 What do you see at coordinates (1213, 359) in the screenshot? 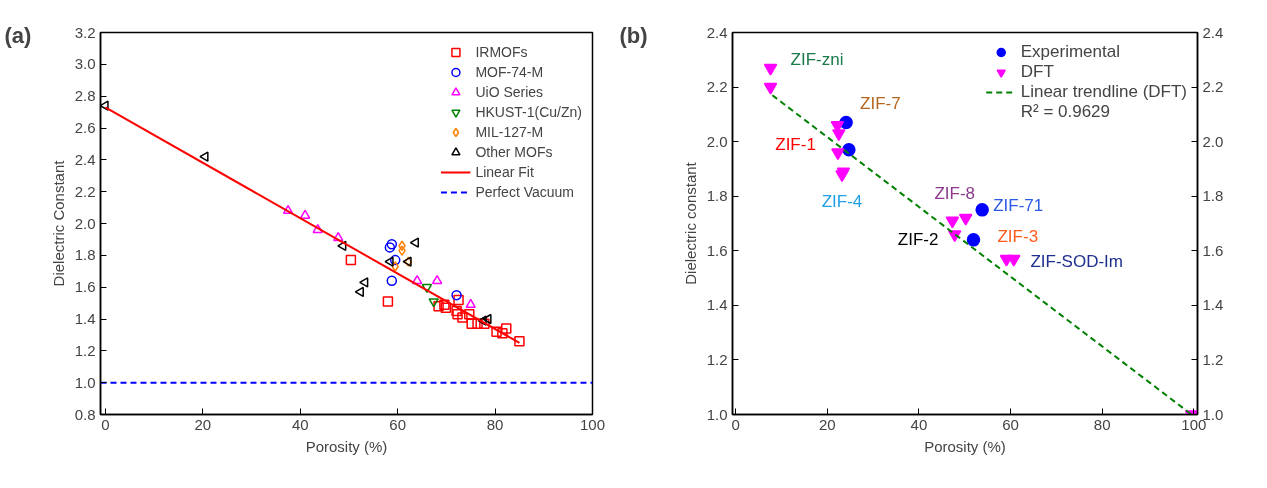
I see `y2-tick-label: 1.2` at bounding box center [1213, 359].